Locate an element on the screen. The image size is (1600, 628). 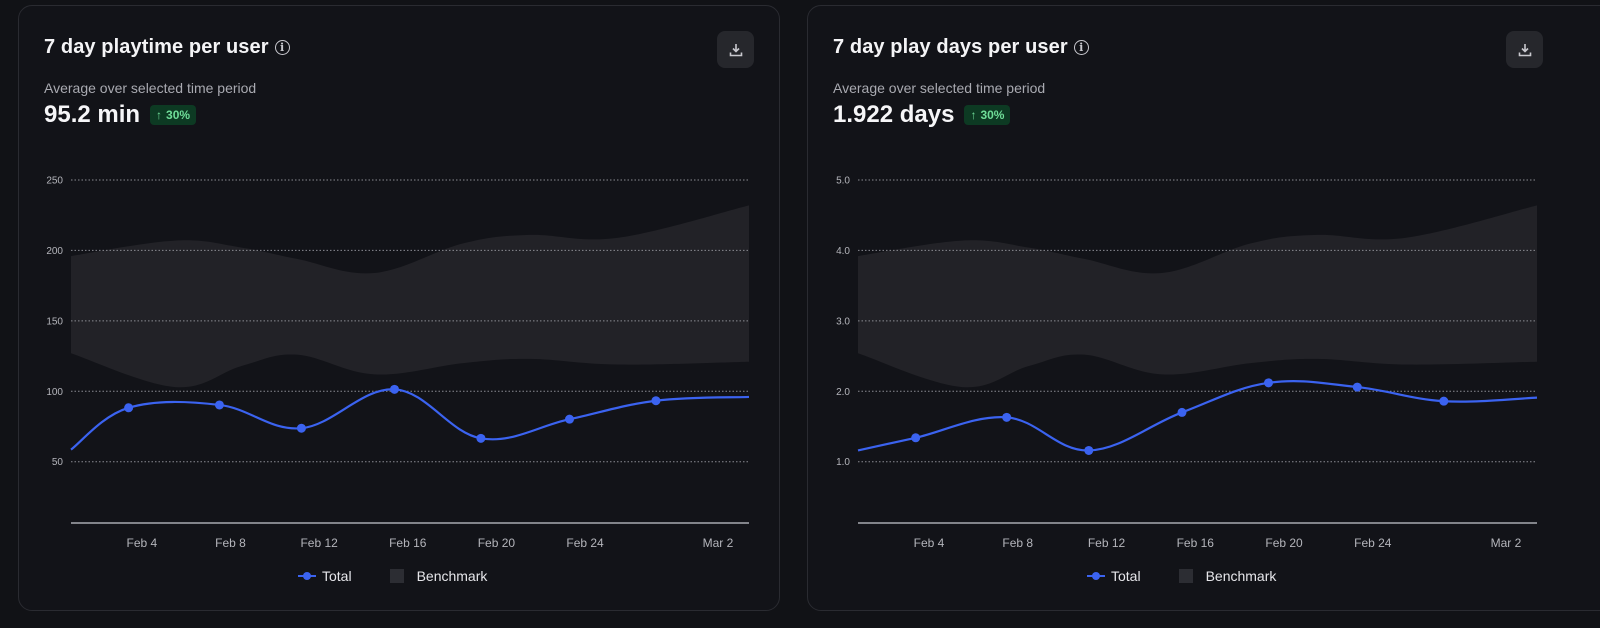
metric-row: 1.922 days ↑ 30% is located at coordinates (922, 115).